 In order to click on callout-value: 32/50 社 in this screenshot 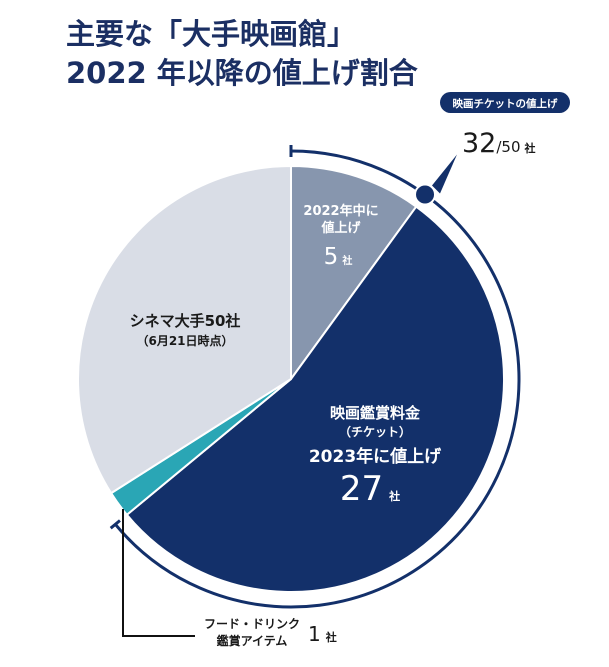, I will do `click(499, 143)`.